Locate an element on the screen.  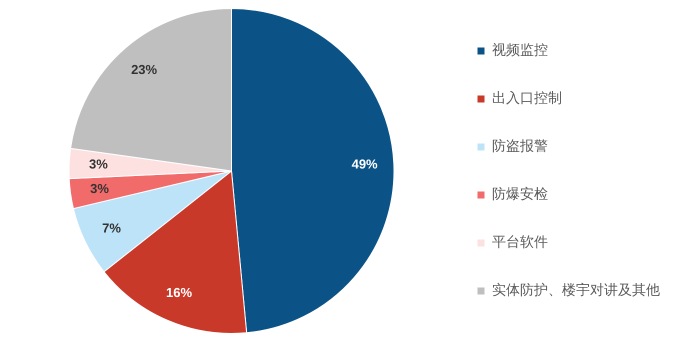
legend-label: 视频监控 is located at coordinates (520, 50).